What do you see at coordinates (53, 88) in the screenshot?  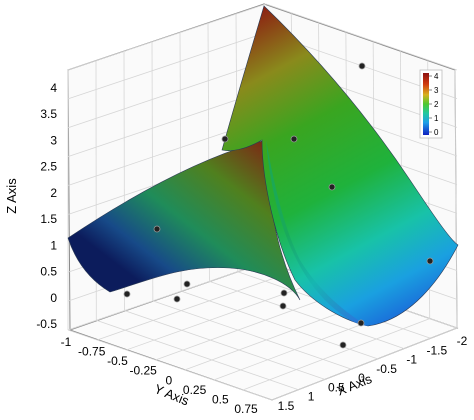 I see `z-tick-label: 4` at bounding box center [53, 88].